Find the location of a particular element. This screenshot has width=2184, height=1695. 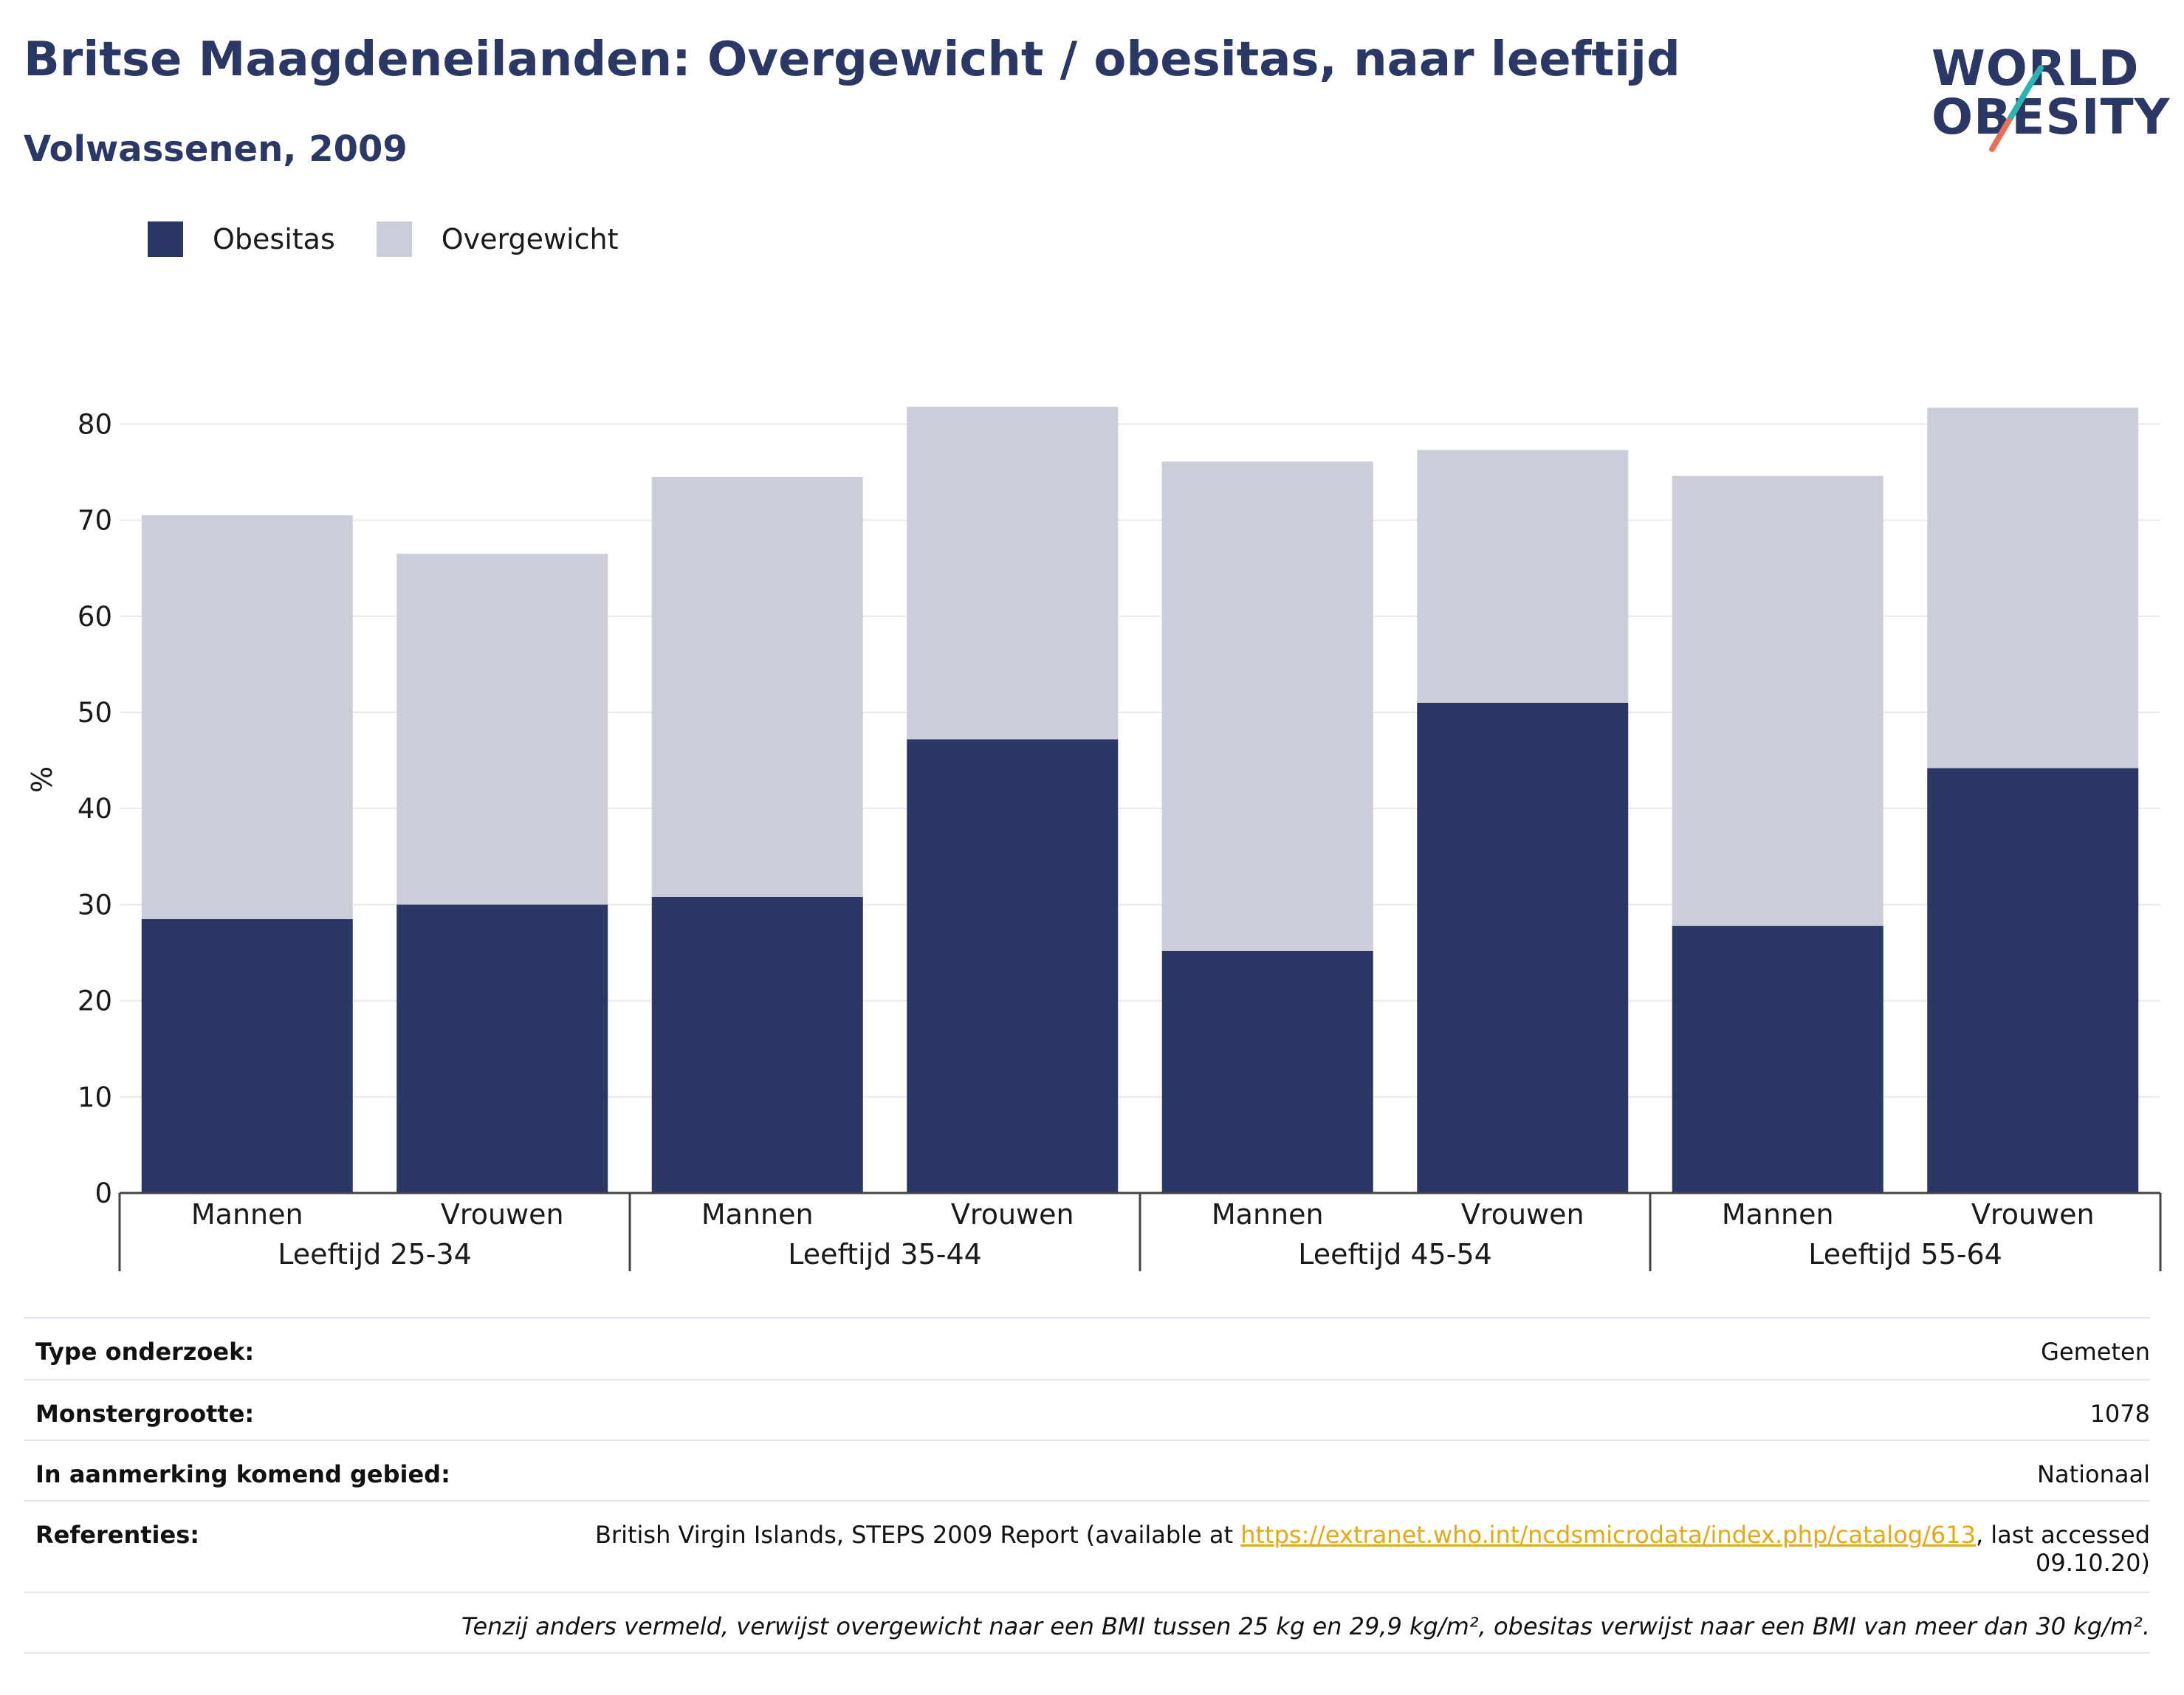

y-tick-label: 40 is located at coordinates (95, 809).